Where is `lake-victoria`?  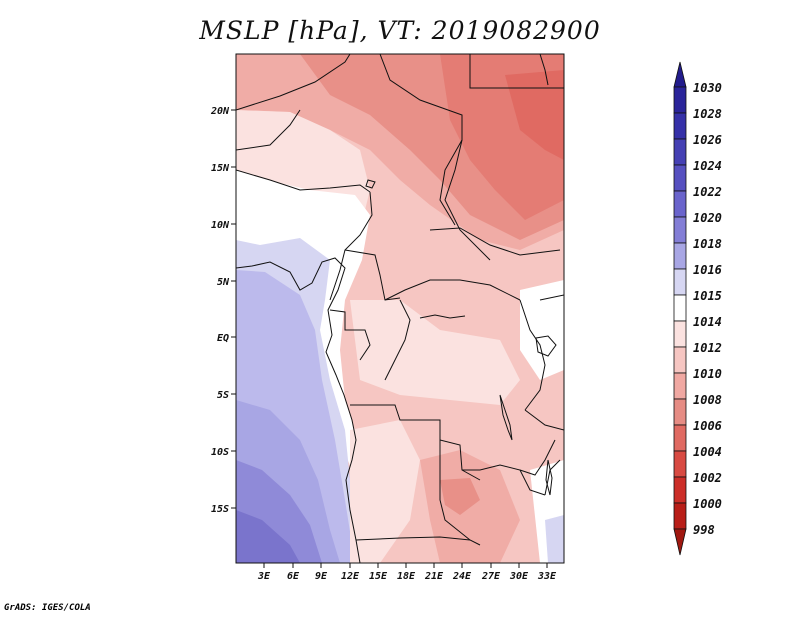
lake-victoria is located at coordinates (546, 346).